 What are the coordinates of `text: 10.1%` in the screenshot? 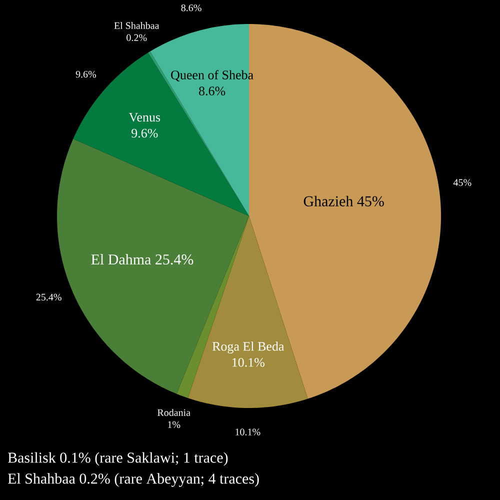 It's located at (248, 432).